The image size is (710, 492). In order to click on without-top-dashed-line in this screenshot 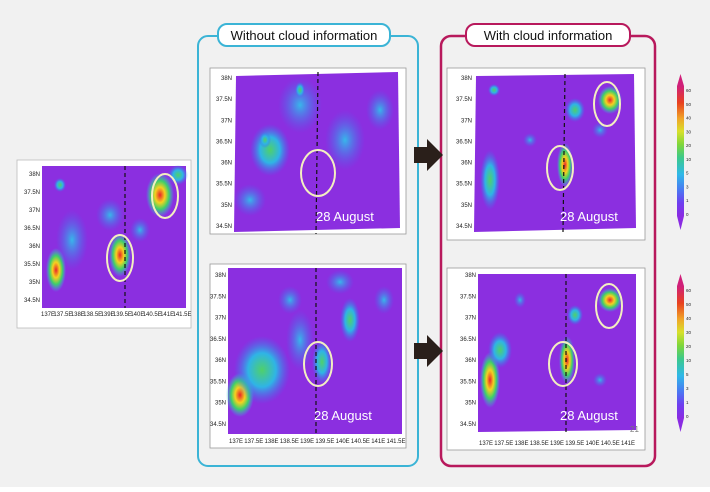, I will do `click(317, 153)`.